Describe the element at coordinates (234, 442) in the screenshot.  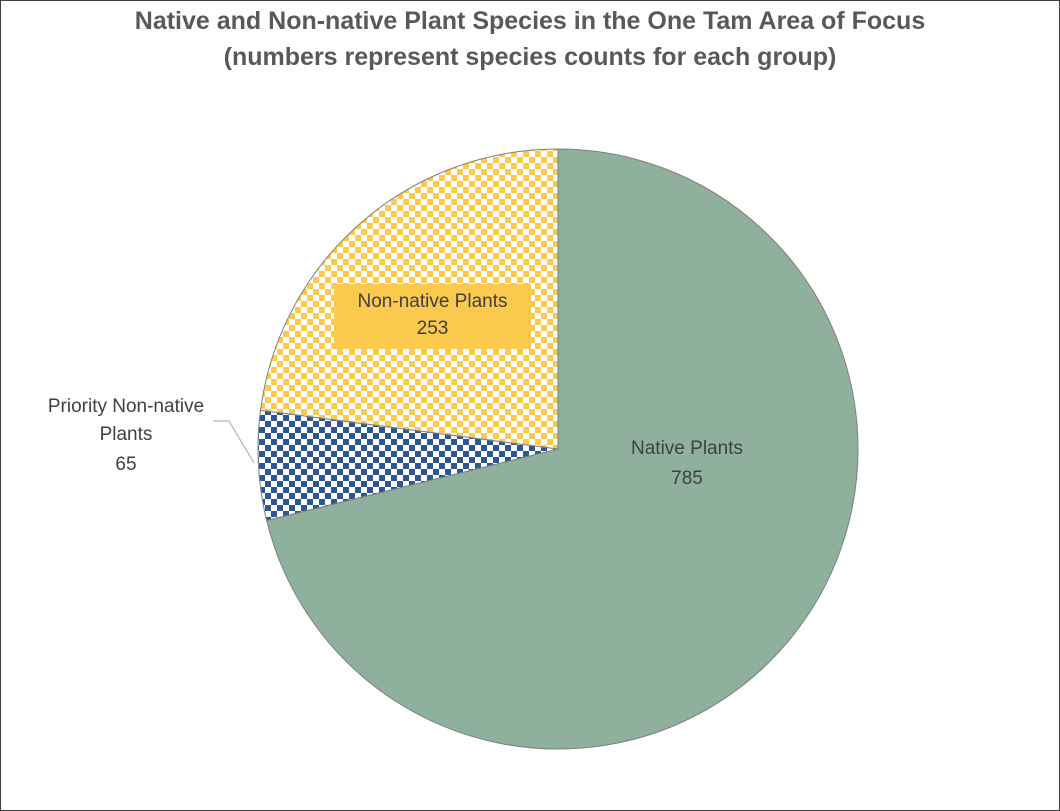
I see `leader-line` at that location.